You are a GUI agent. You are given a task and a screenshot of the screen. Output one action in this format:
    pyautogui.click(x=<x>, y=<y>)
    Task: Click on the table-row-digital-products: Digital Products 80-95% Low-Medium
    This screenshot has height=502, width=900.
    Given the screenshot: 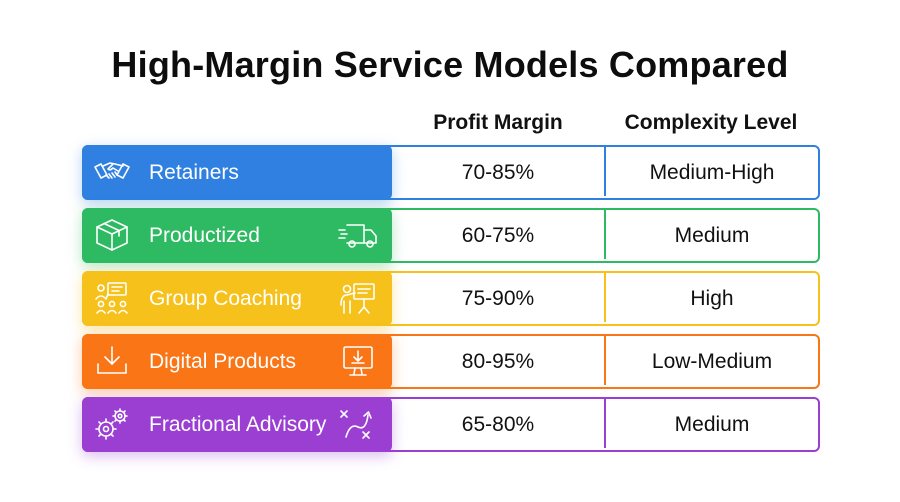 What is the action you would take?
    pyautogui.click(x=451, y=361)
    